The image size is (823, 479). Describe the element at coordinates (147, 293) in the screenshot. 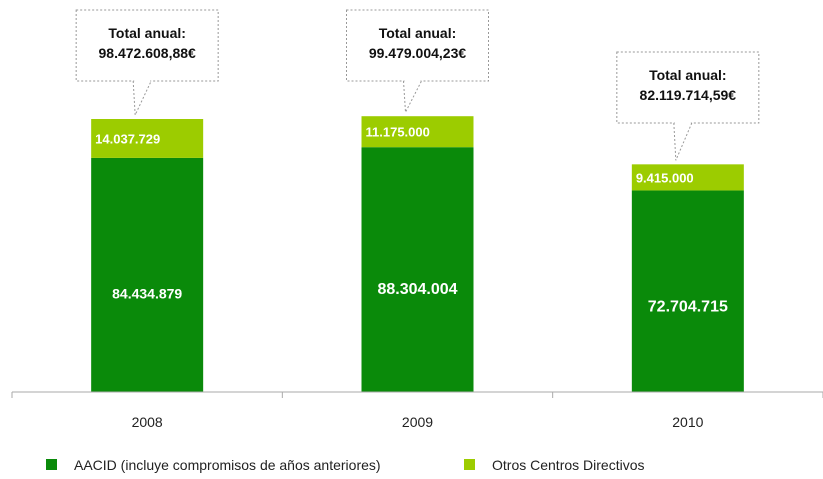

I see `bar-label-2008-aacid: 84.434.879` at that location.